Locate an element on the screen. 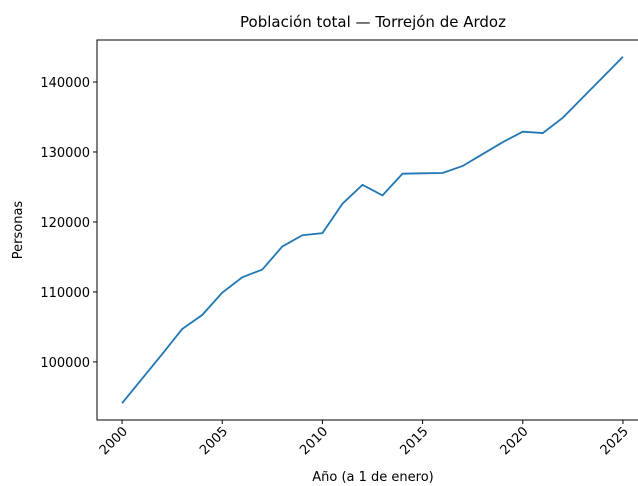 The height and width of the screenshot is (486, 638). y-axis-label: Personas is located at coordinates (18, 230).